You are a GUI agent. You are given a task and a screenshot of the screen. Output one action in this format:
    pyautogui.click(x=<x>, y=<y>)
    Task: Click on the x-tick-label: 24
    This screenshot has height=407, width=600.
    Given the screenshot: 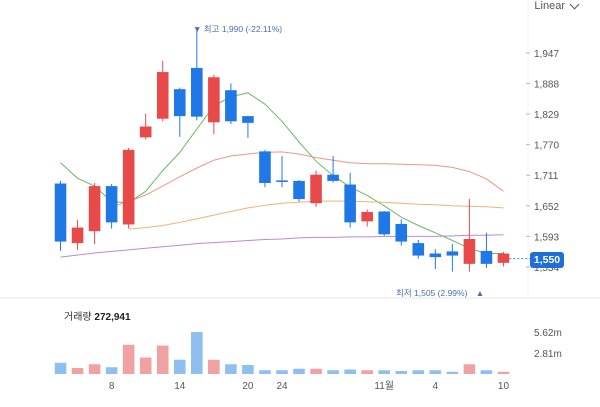 What is the action you would take?
    pyautogui.click(x=282, y=386)
    